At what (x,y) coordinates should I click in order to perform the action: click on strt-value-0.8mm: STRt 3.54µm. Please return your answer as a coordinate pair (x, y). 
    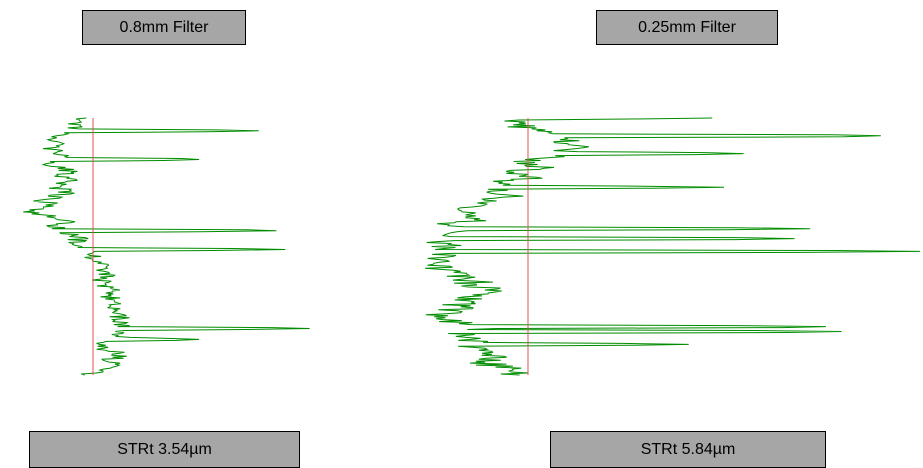
    Looking at the image, I should click on (164, 449).